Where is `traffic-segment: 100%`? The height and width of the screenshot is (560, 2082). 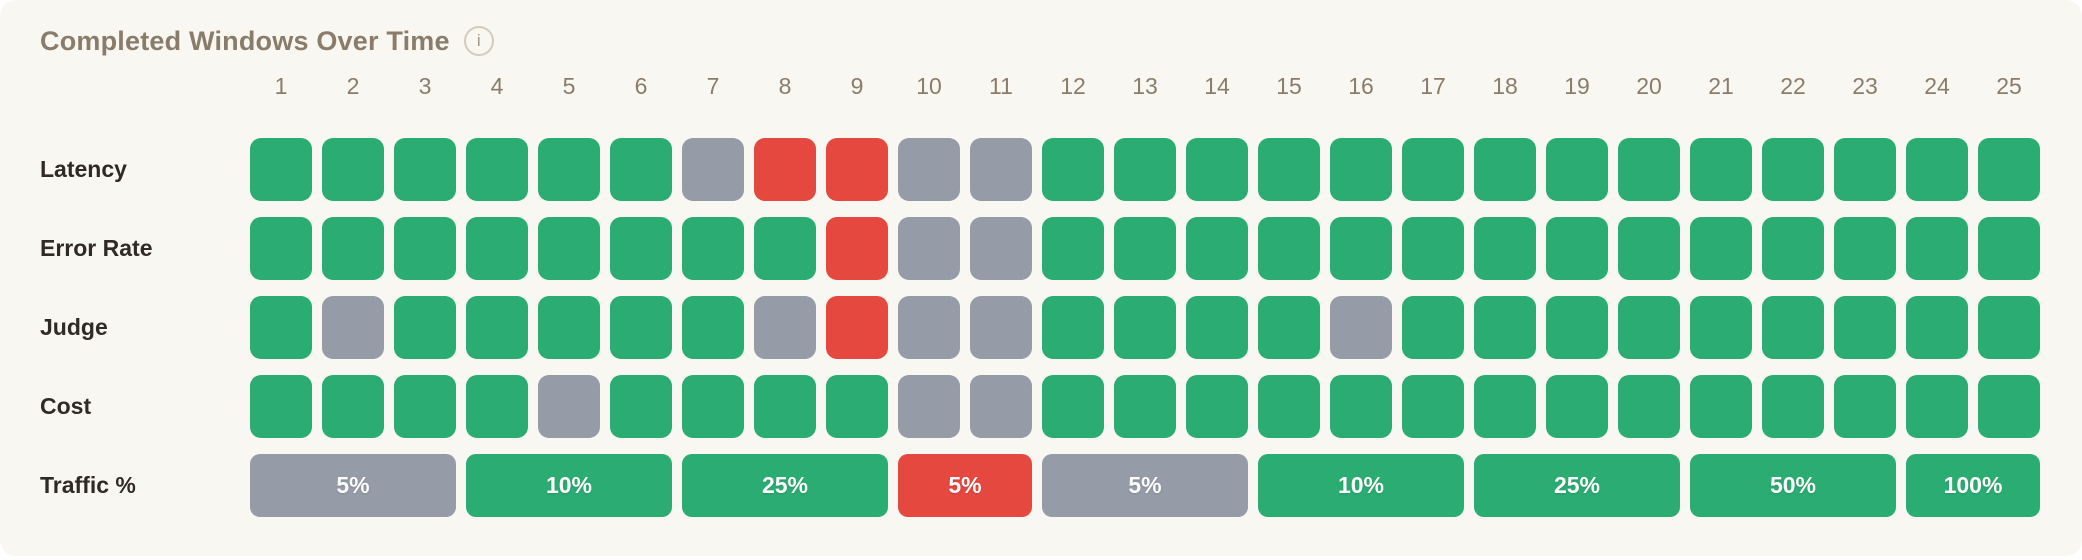 traffic-segment: 100% is located at coordinates (1973, 485).